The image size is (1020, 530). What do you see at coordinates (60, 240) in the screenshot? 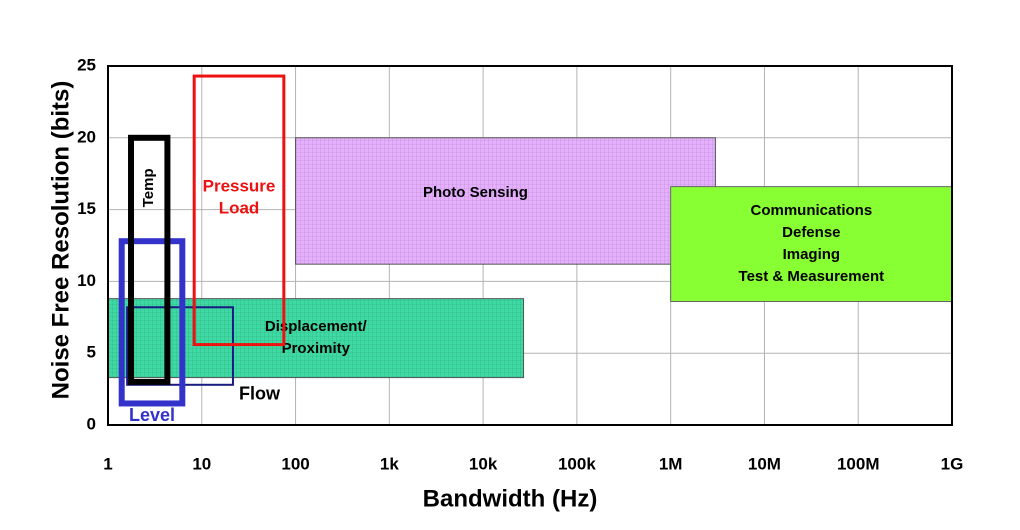
I see `y-axis-label: Noise Free Resolution (bits)` at bounding box center [60, 240].